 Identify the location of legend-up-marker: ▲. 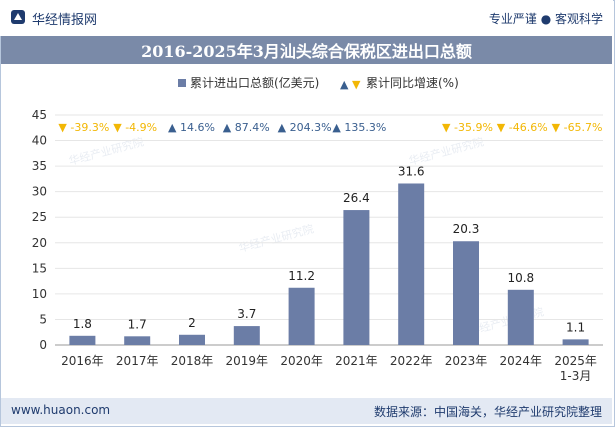
(344, 84).